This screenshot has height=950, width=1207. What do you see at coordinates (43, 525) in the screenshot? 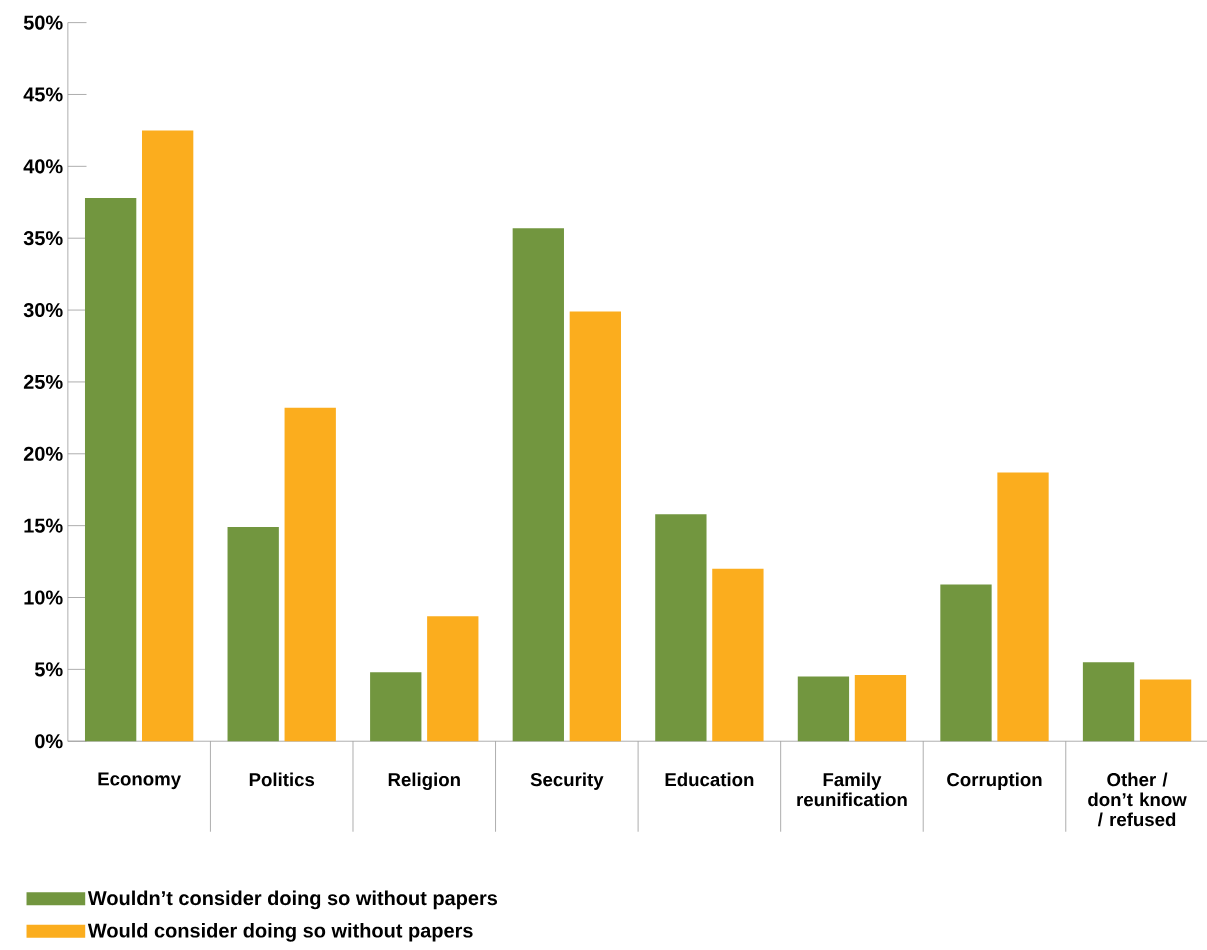
I see `y-tick-label: 15%` at bounding box center [43, 525].